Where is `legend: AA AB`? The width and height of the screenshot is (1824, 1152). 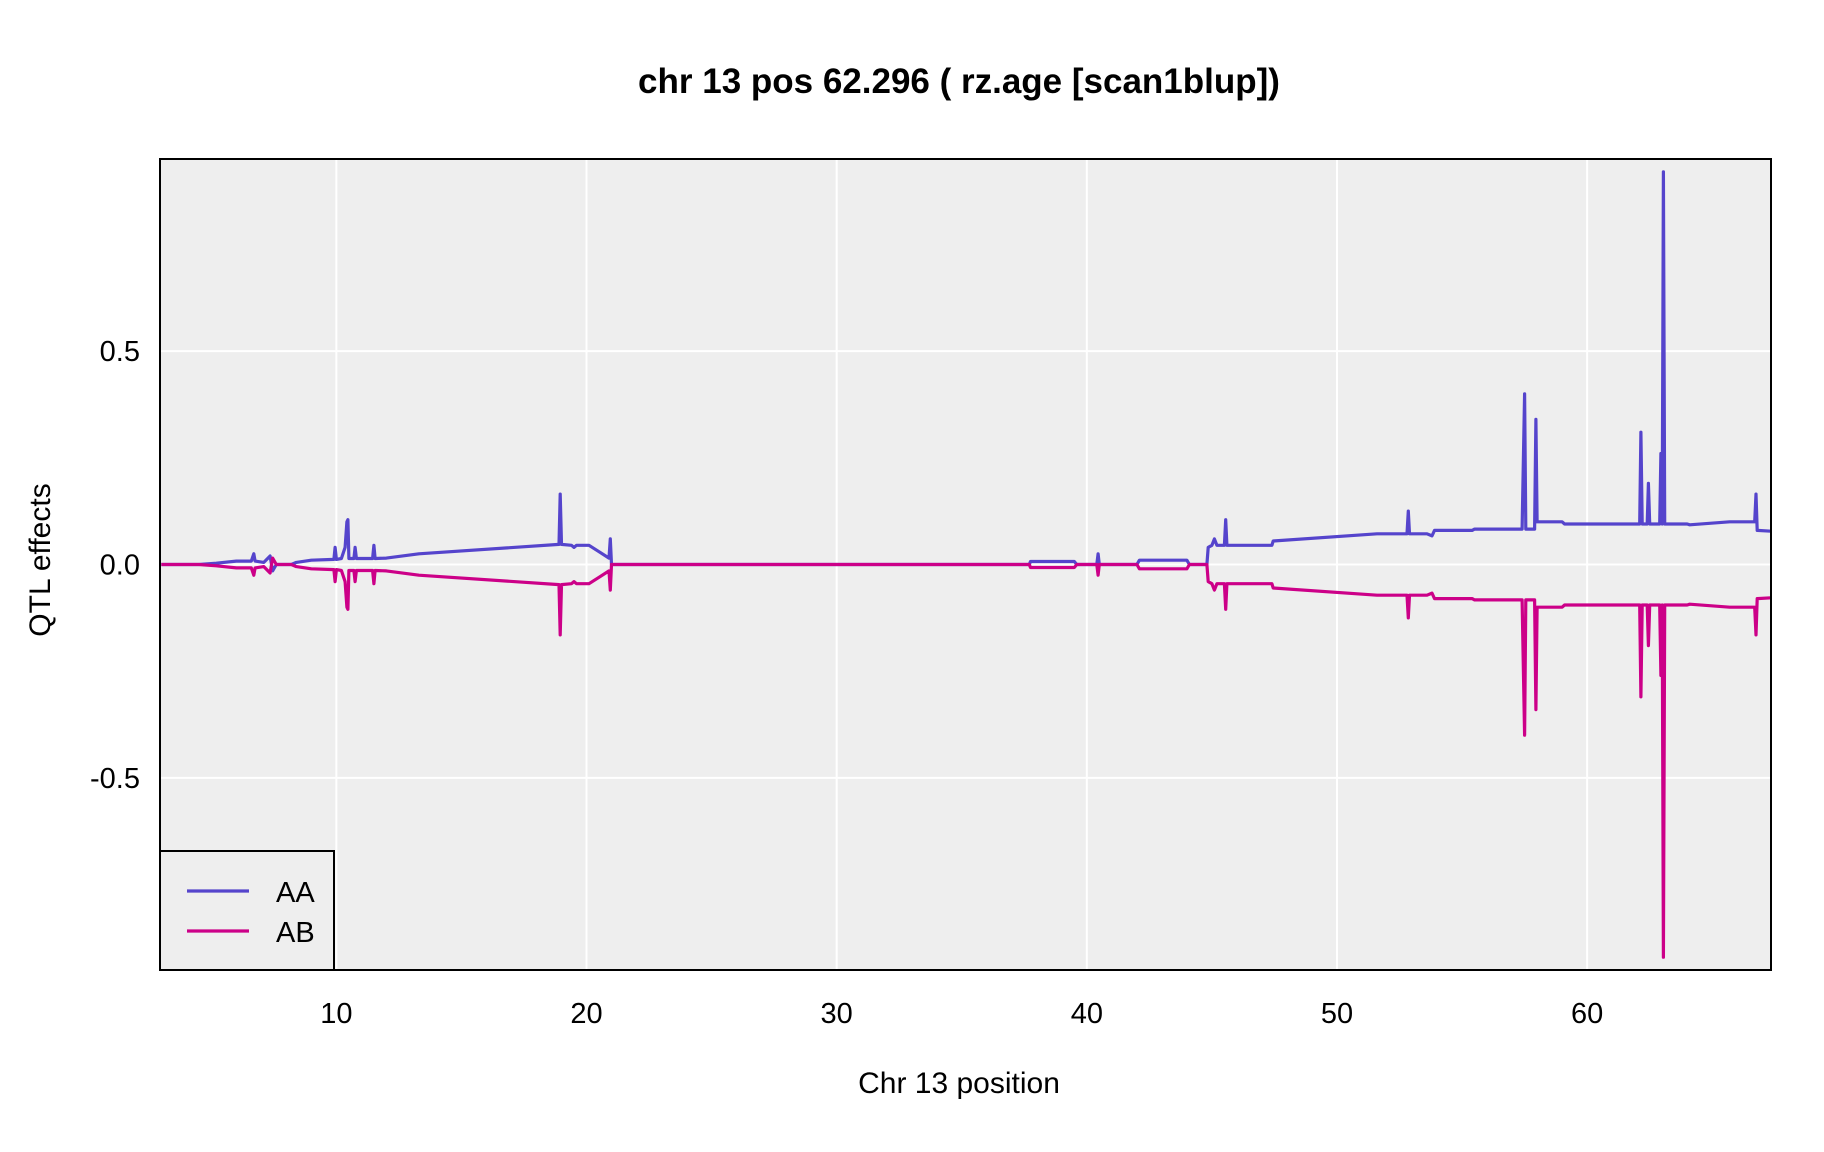 legend: AA AB is located at coordinates (247, 910).